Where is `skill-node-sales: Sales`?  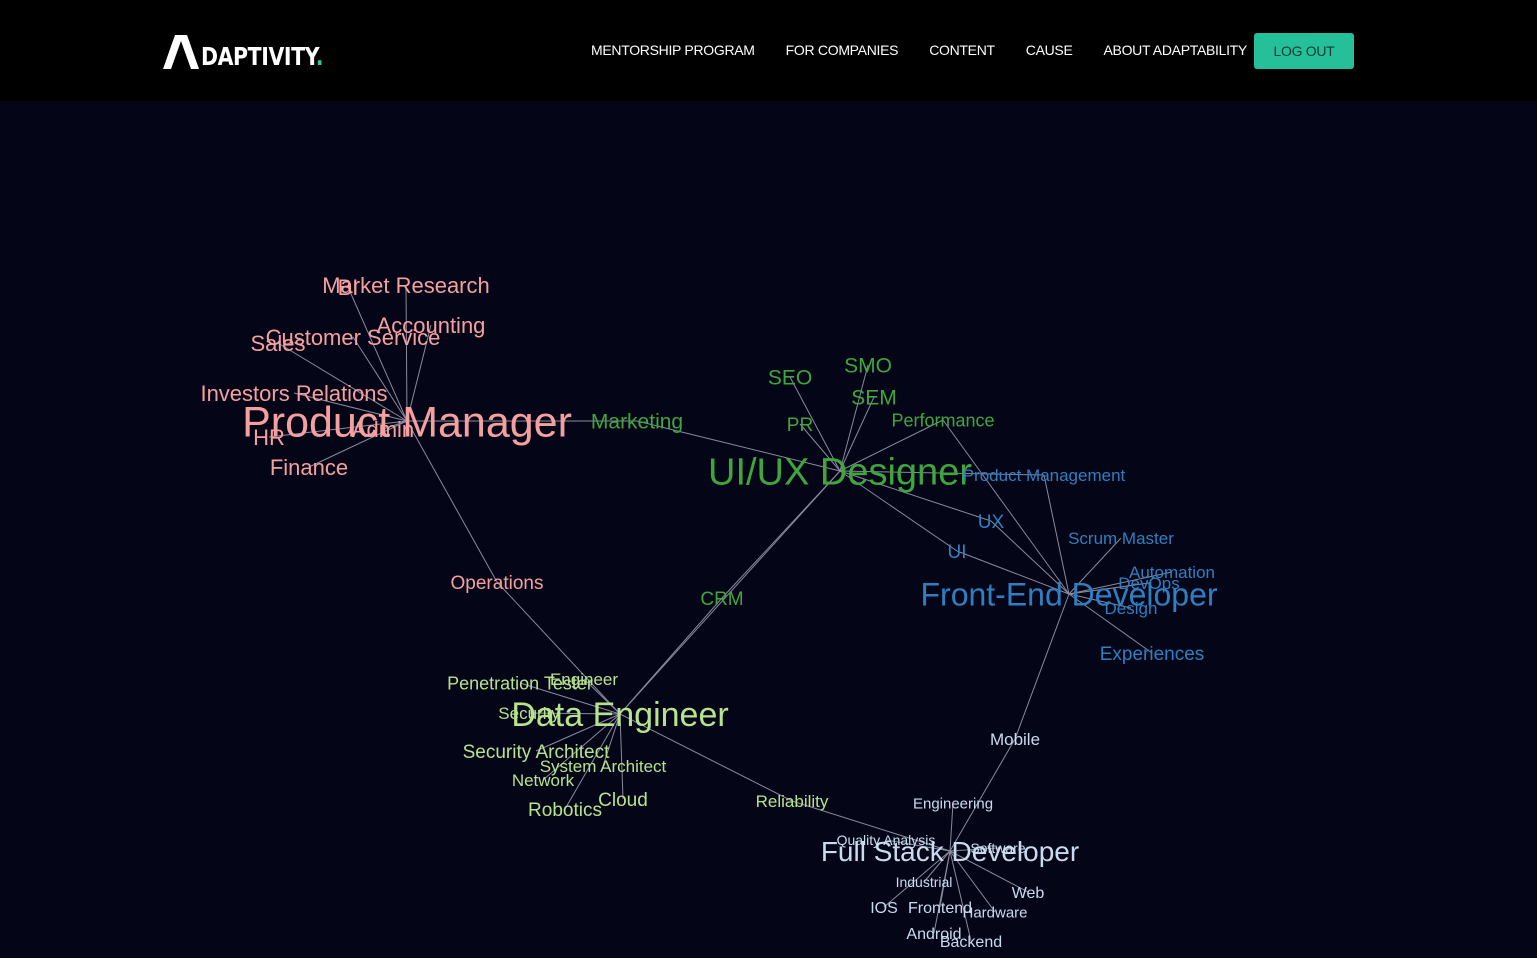 skill-node-sales: Sales is located at coordinates (277, 343).